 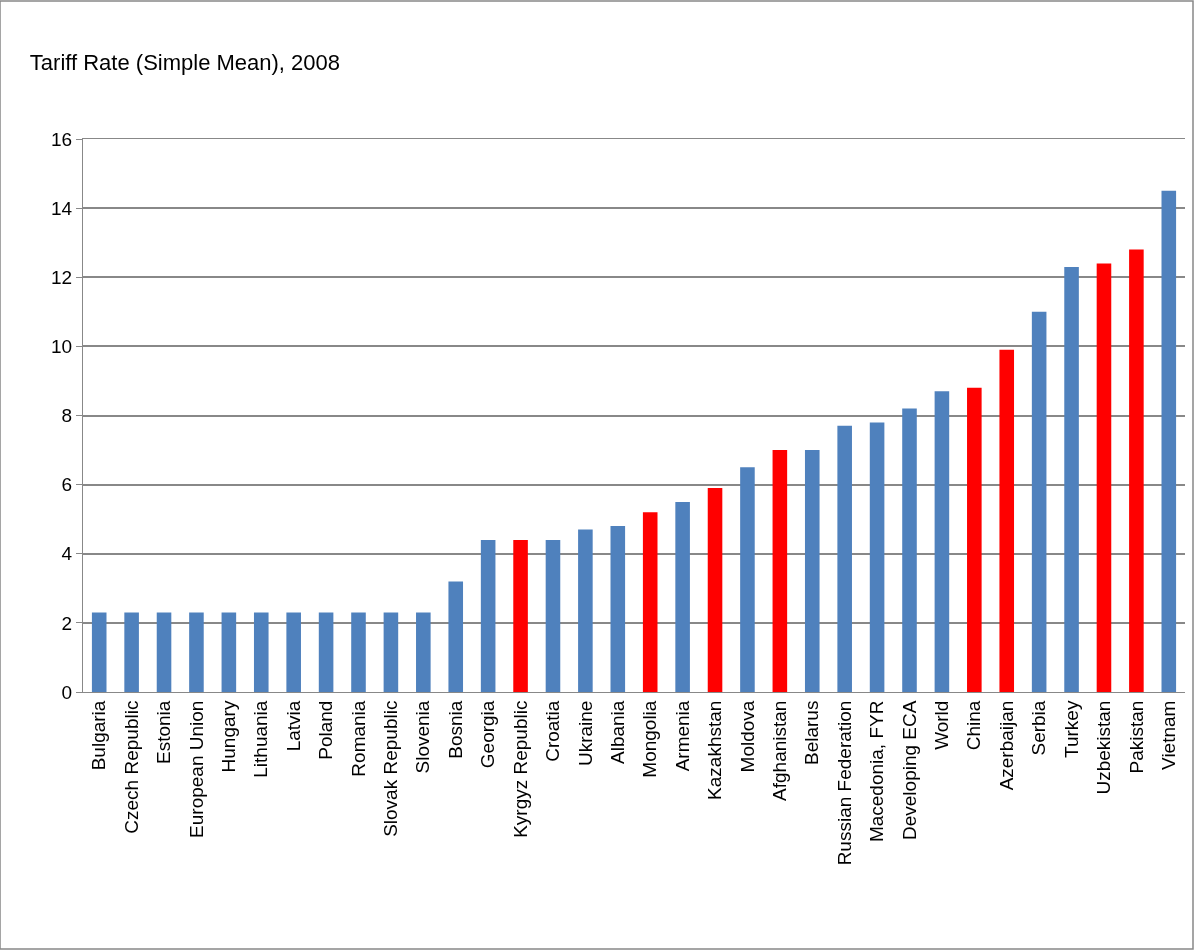 What do you see at coordinates (1168, 735) in the screenshot?
I see `x-tick-label: Vietnam` at bounding box center [1168, 735].